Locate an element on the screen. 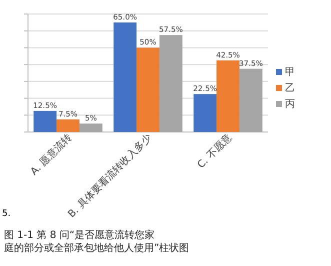 Image resolution: width=331 pixels, height=266 pixels. caption: 图 1-1 第 8 问“是否愿意流转您家庭的部分或全部承包地给他人使用”柱状图 is located at coordinates (97, 241).